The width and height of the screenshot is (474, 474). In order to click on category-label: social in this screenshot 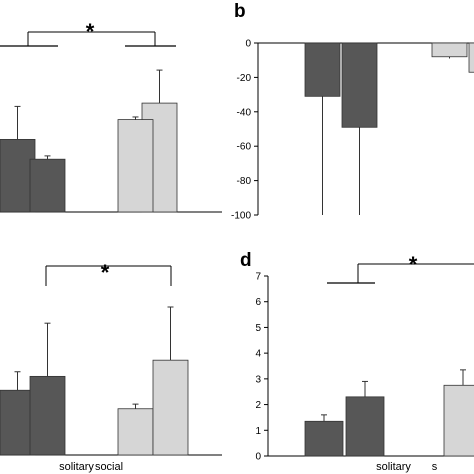, I will do `click(109, 467)`.